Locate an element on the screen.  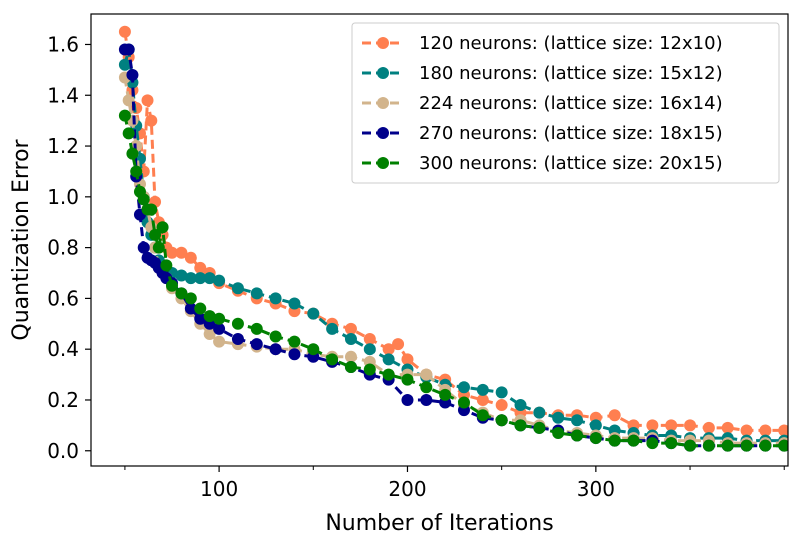
legend-item: 300 neurons: (lattice size: 20x15) is located at coordinates (542, 163).